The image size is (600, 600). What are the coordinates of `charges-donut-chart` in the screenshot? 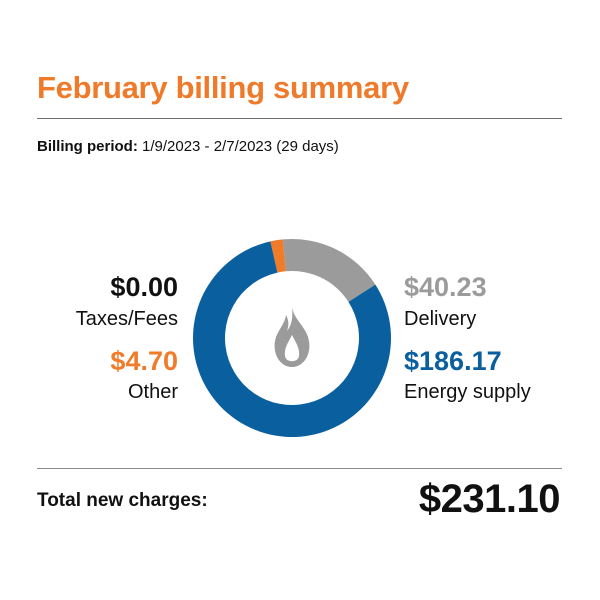 It's located at (292, 338).